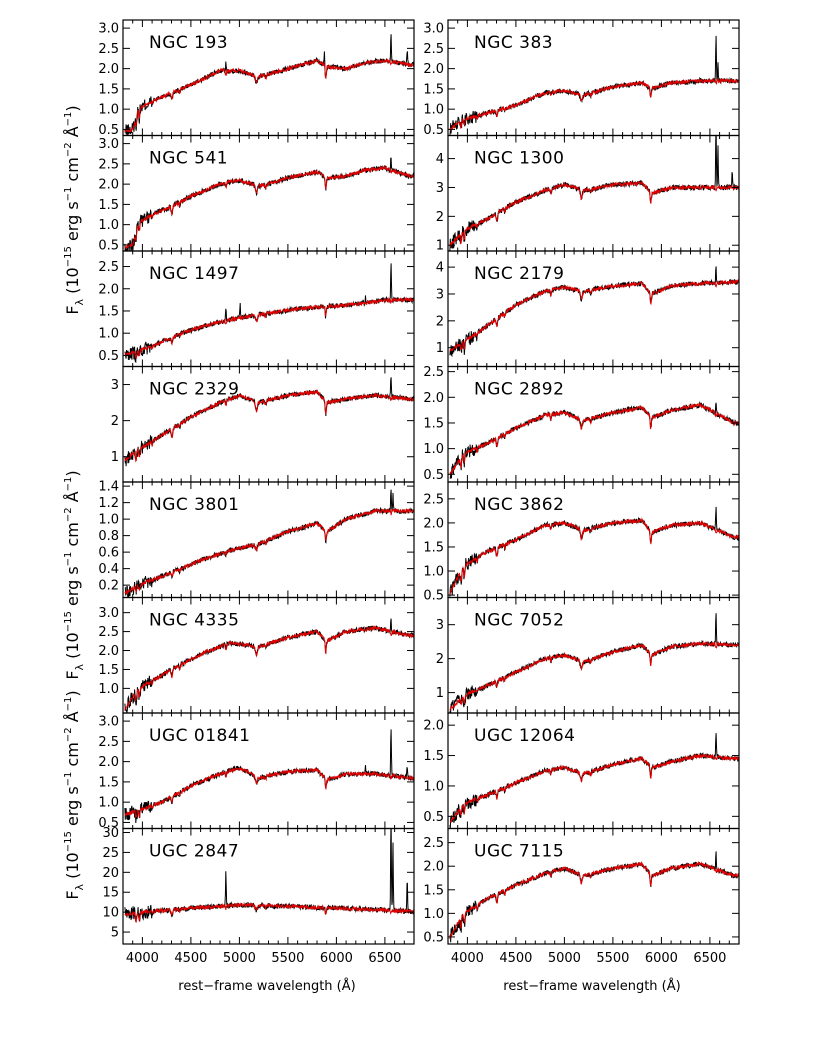 This screenshot has width=830, height=1052. Describe the element at coordinates (110, 913) in the screenshot. I see `y-tick-label: 10` at that location.